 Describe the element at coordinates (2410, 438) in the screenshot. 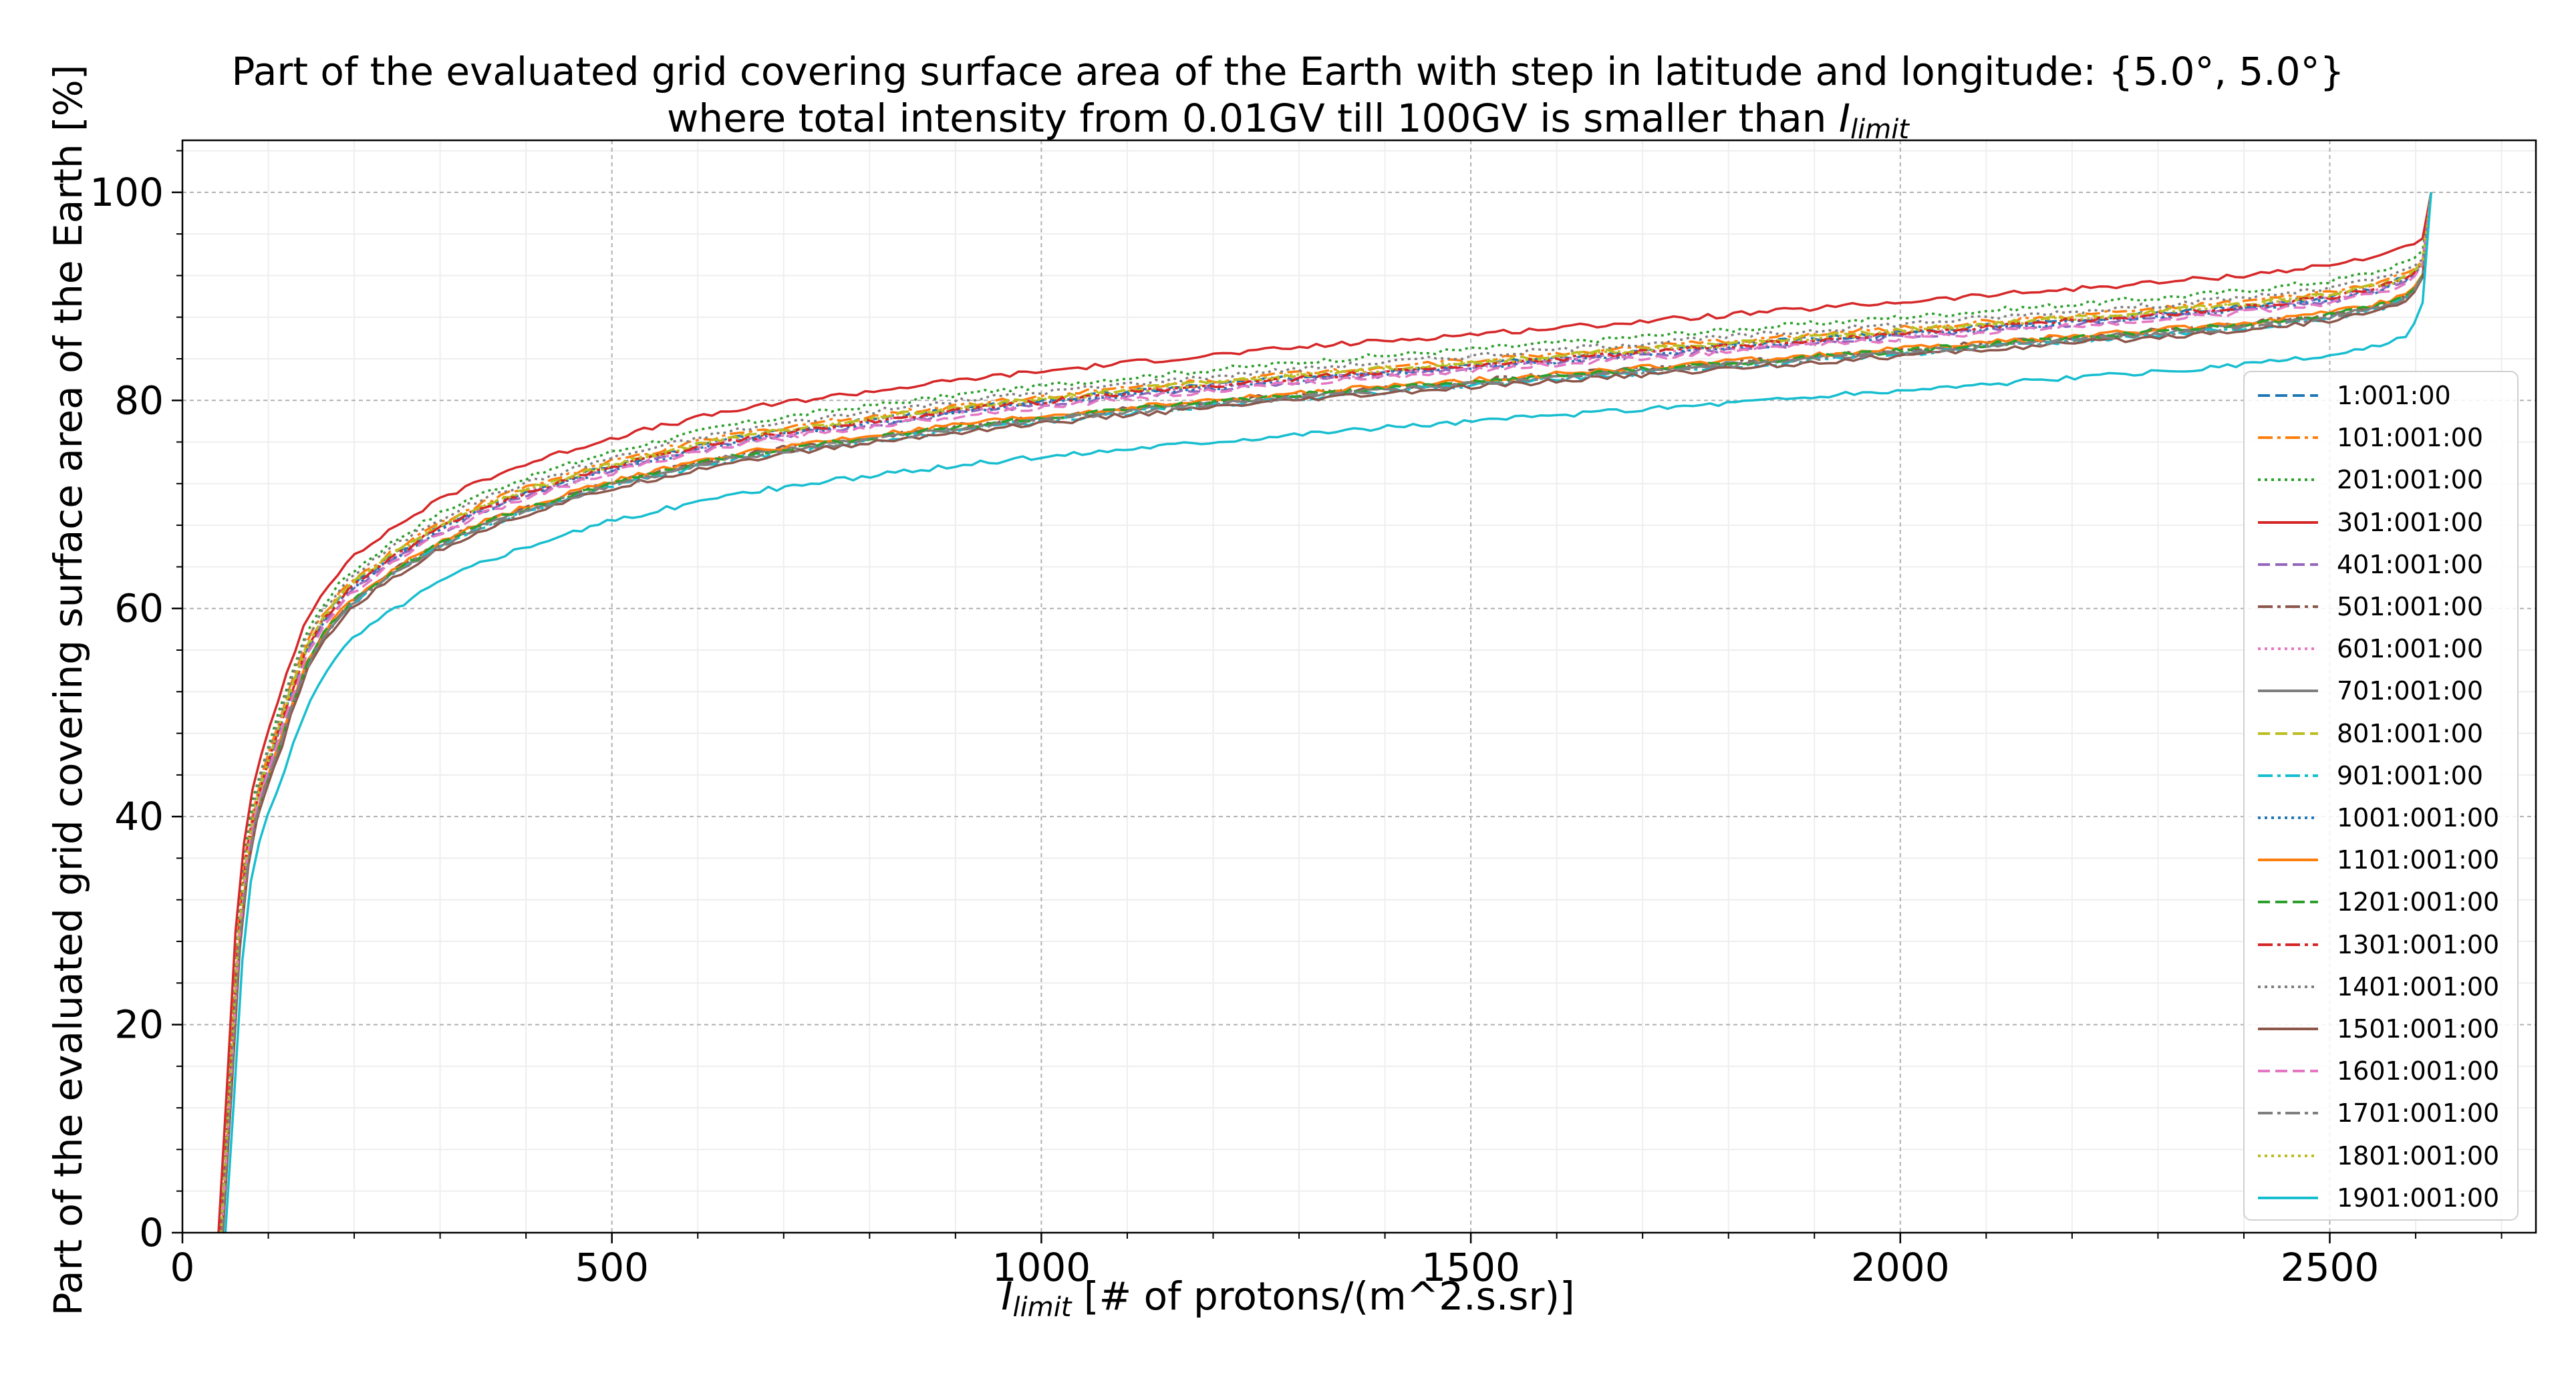

I see `legend-label: 101:001:00` at that location.